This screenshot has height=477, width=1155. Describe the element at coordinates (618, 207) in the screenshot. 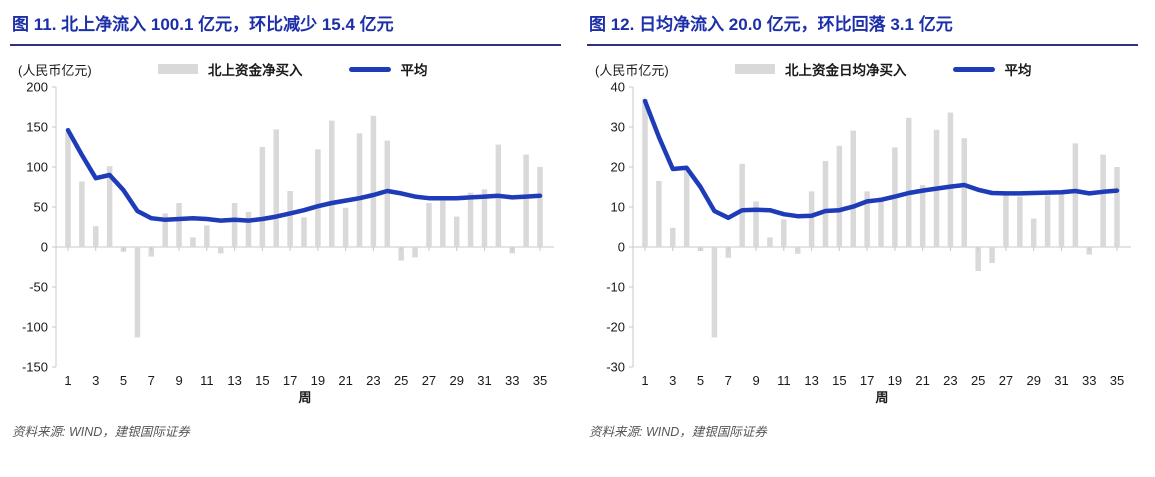

I see `y-tick-label: 10` at that location.